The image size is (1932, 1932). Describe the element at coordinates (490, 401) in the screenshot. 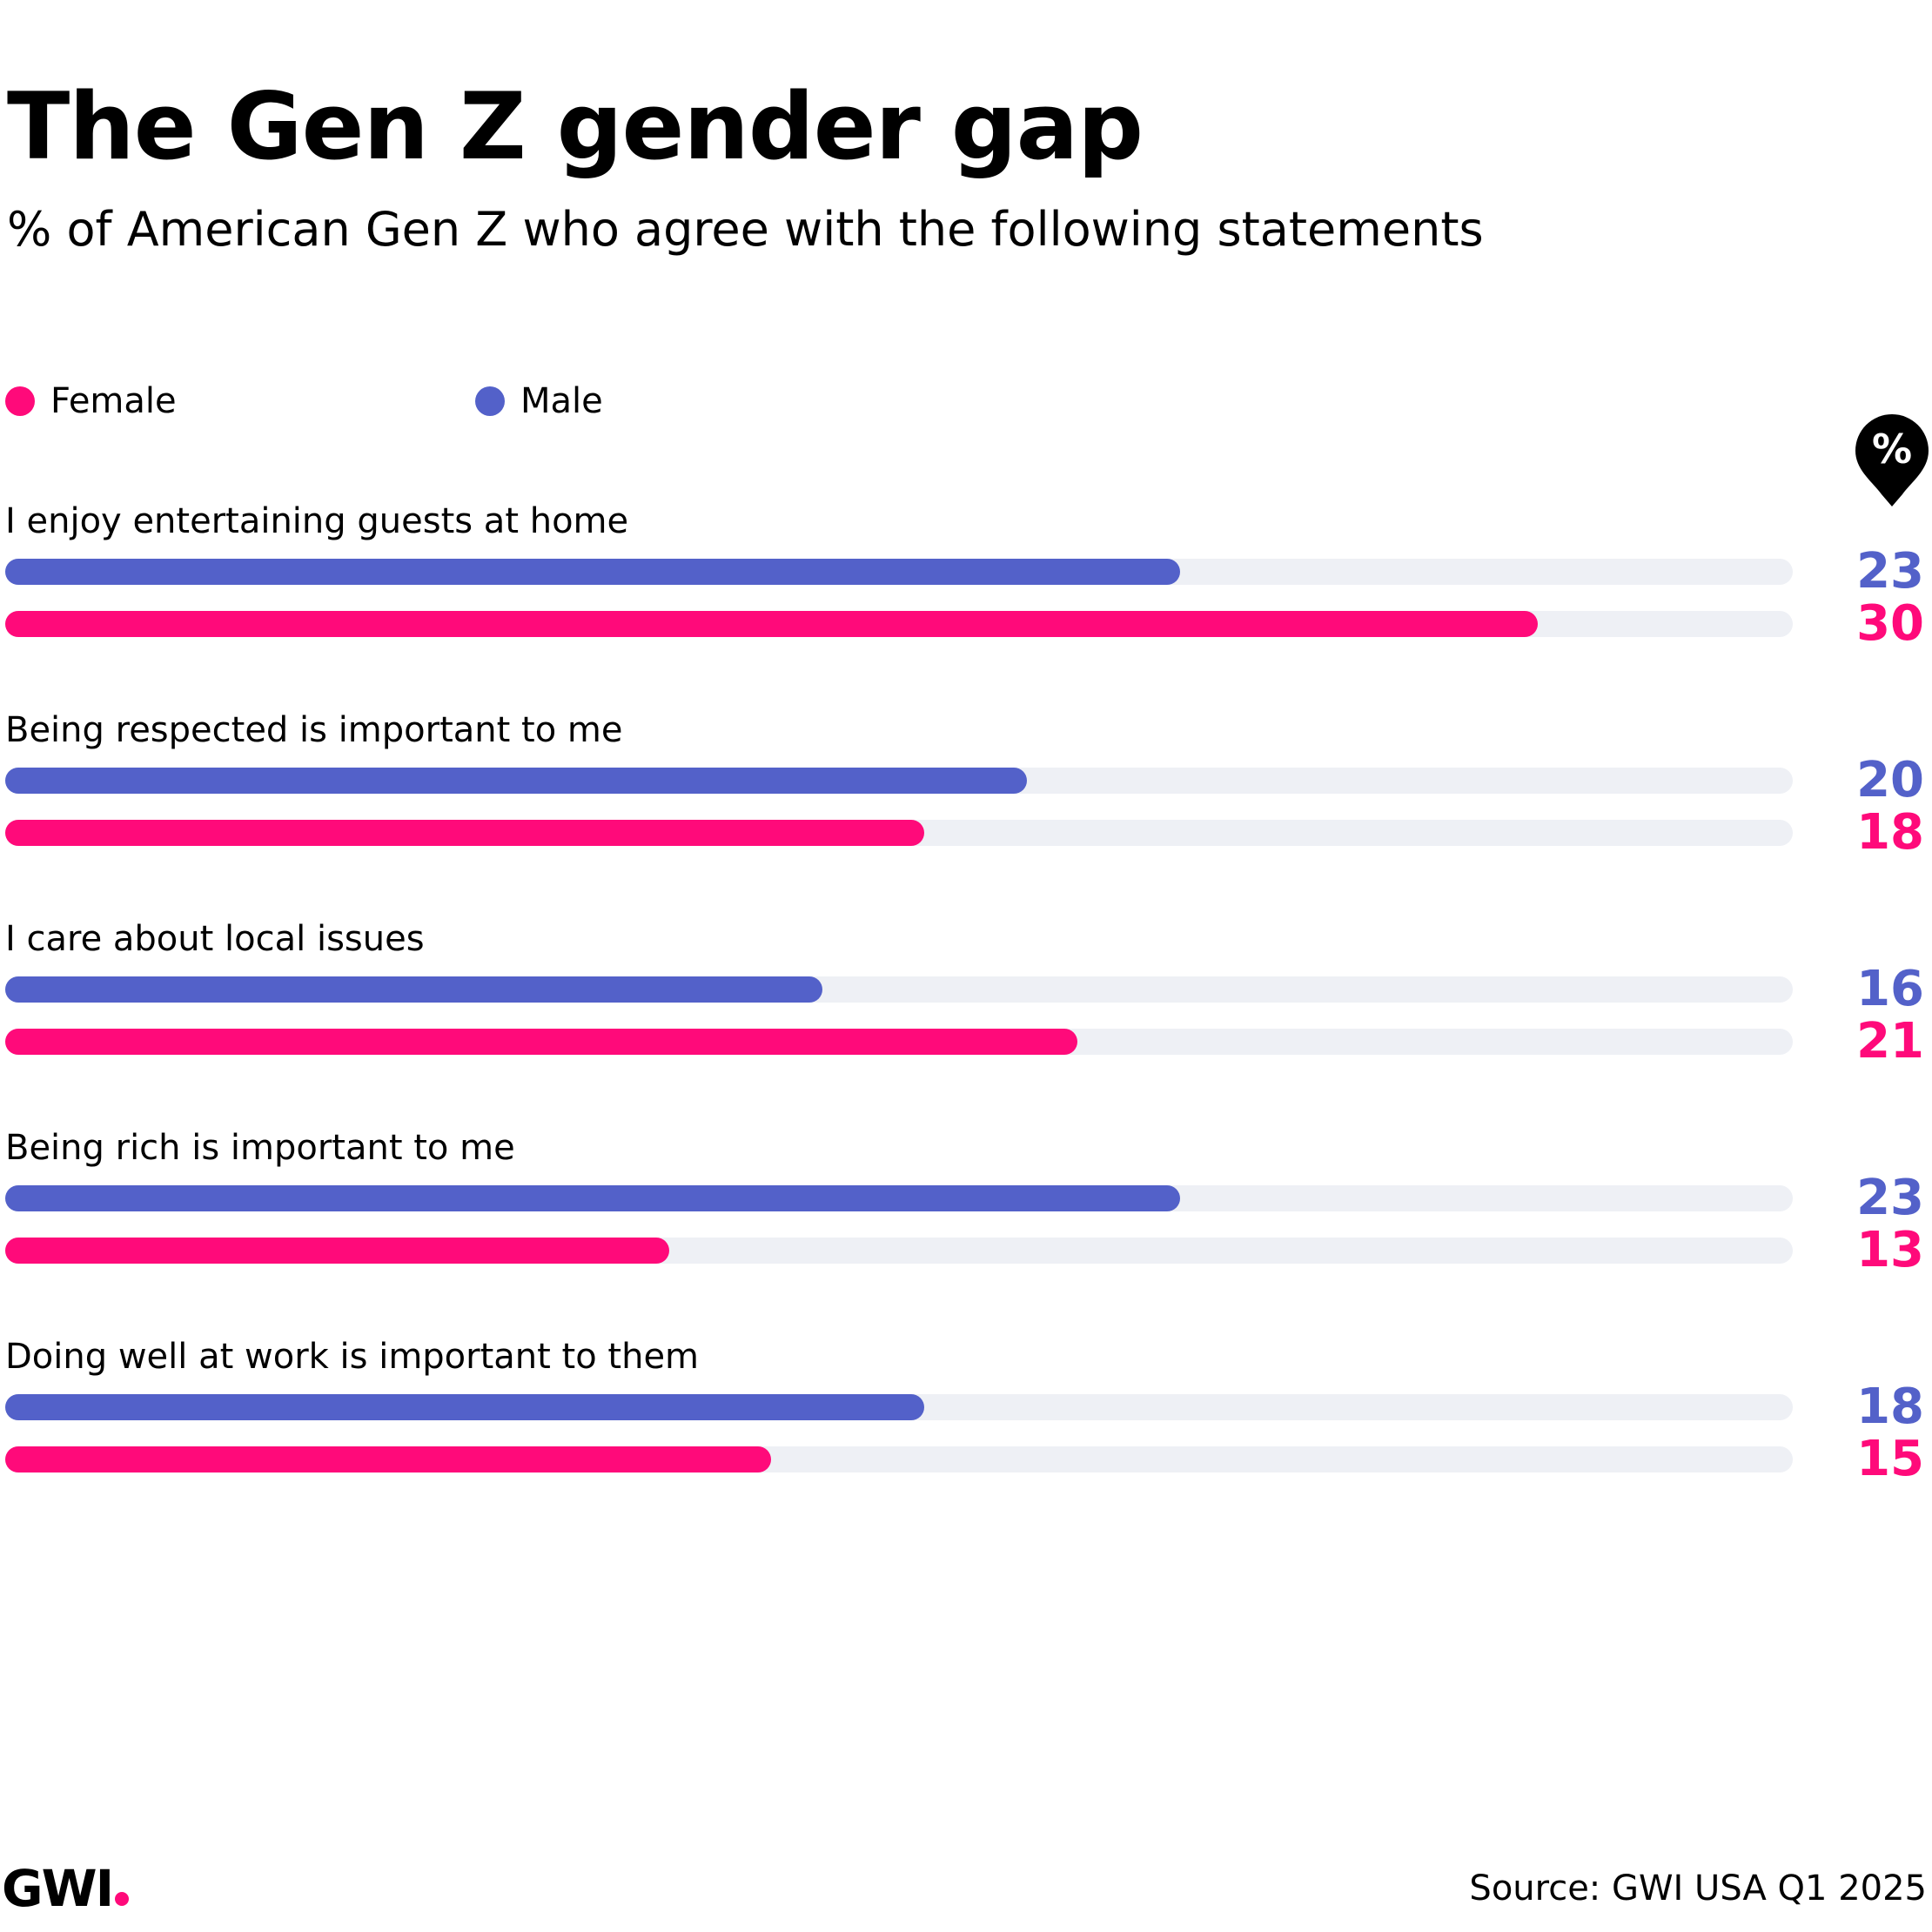

I see `legend-swatch-male` at that location.